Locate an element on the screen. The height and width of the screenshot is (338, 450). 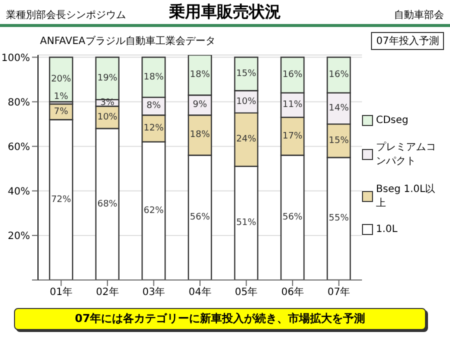
data-label: 68% is located at coordinates (107, 204).